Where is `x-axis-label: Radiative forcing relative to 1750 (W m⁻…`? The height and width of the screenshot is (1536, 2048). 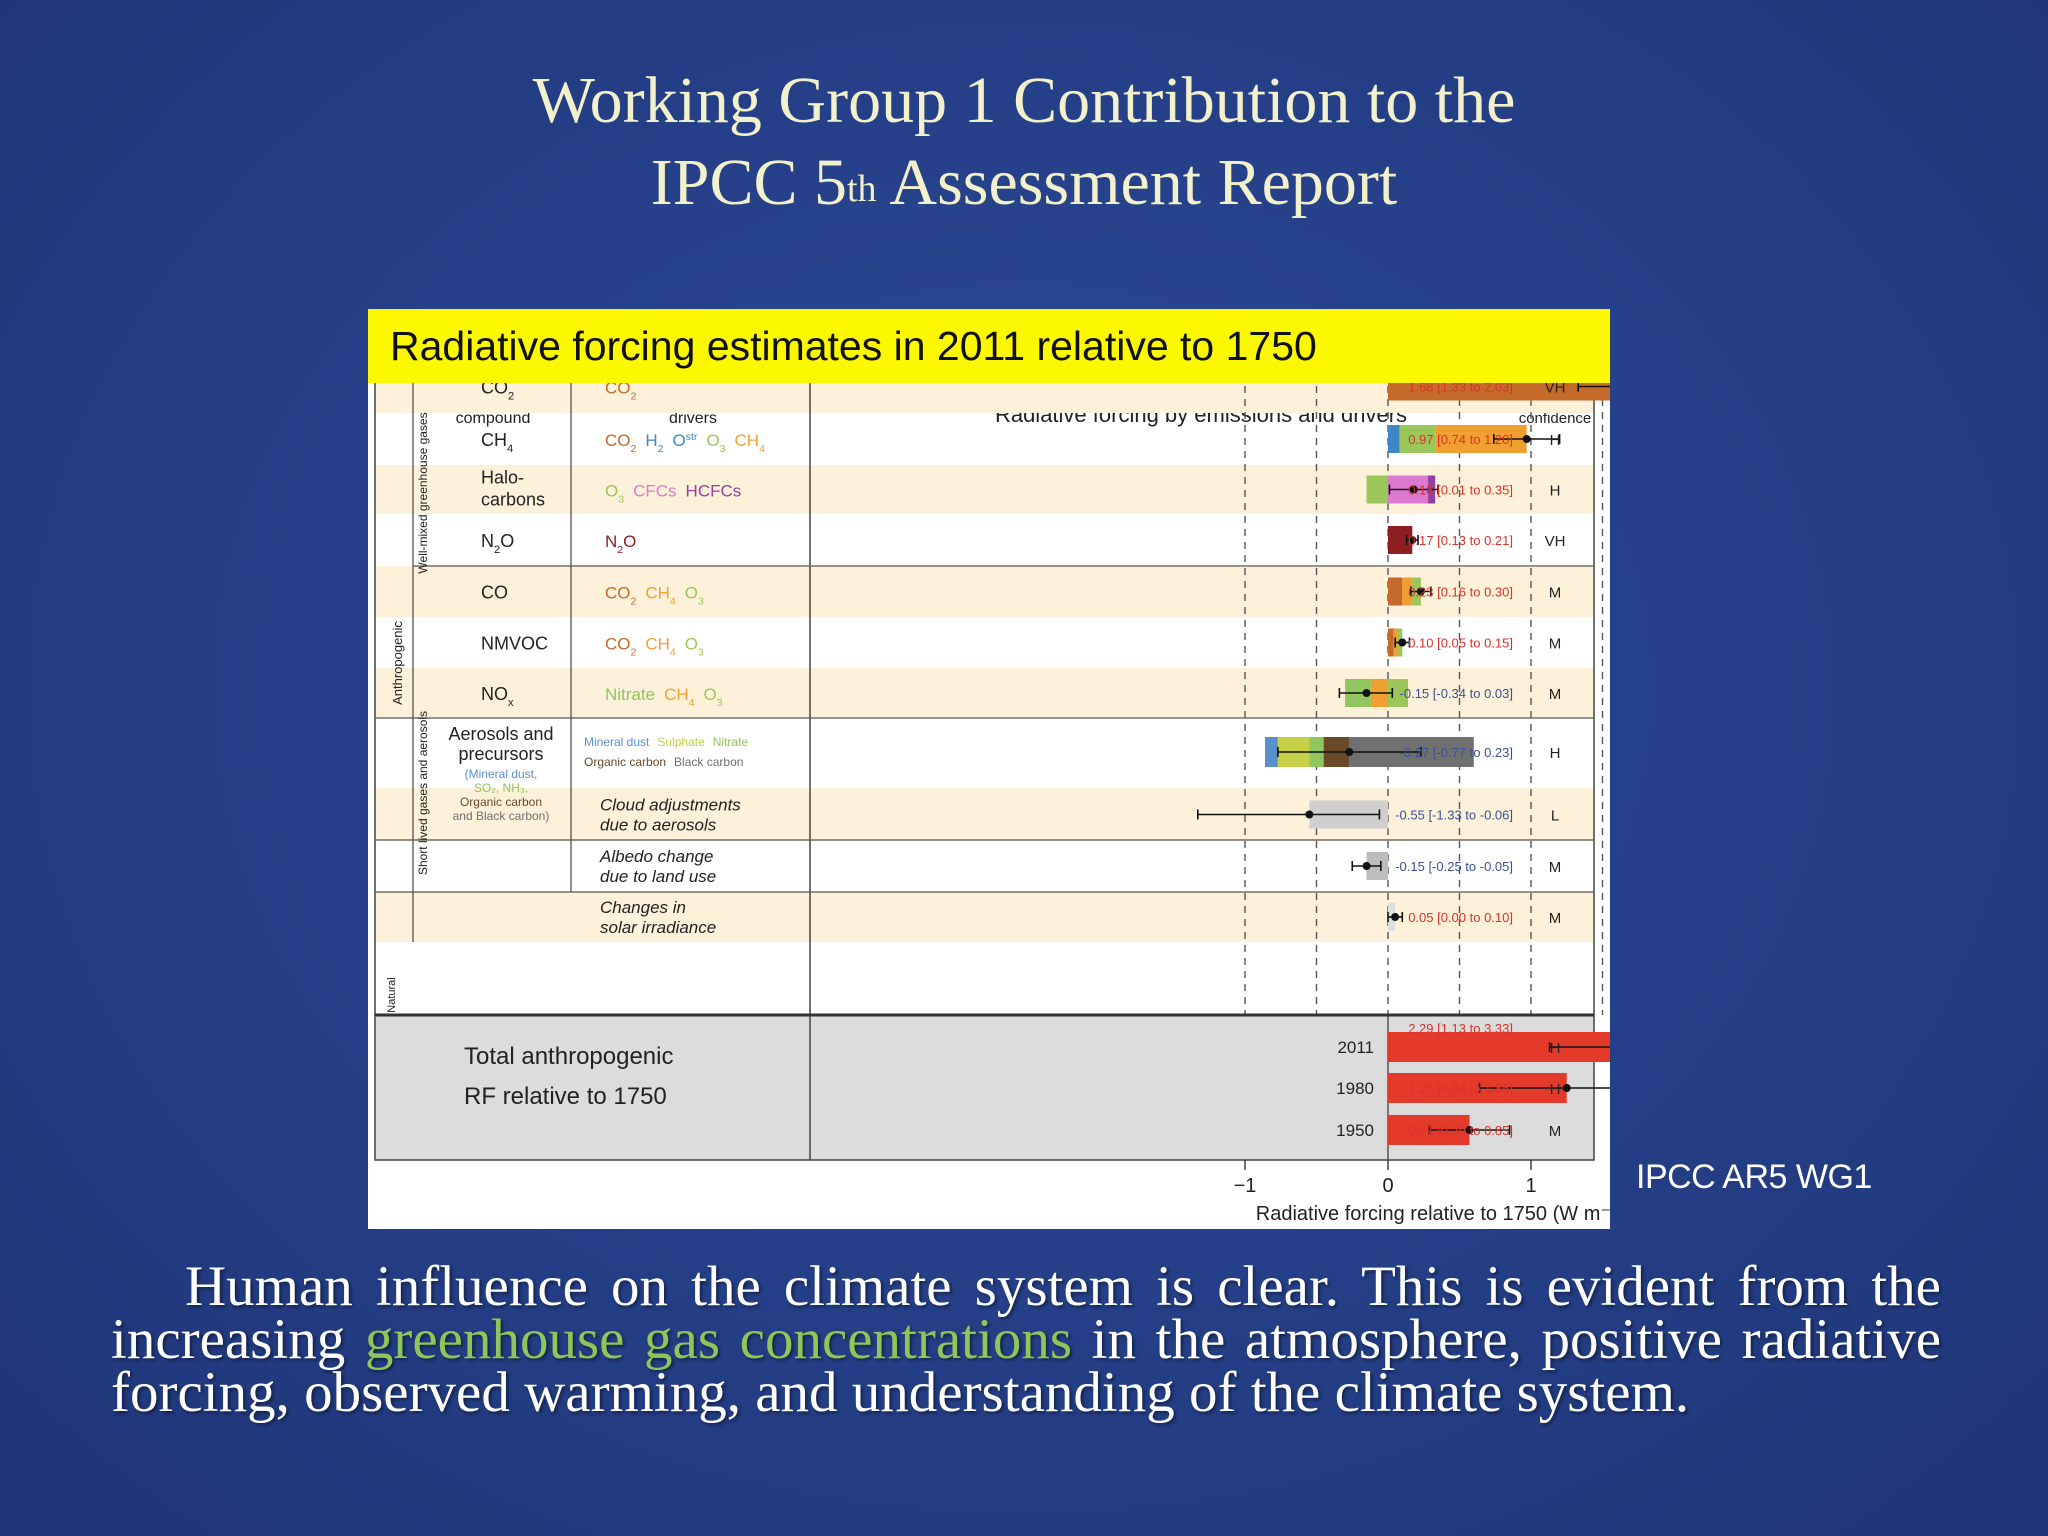 x-axis-label: Radiative forcing relative to 1750 (W m⁻… is located at coordinates (1433, 1214).